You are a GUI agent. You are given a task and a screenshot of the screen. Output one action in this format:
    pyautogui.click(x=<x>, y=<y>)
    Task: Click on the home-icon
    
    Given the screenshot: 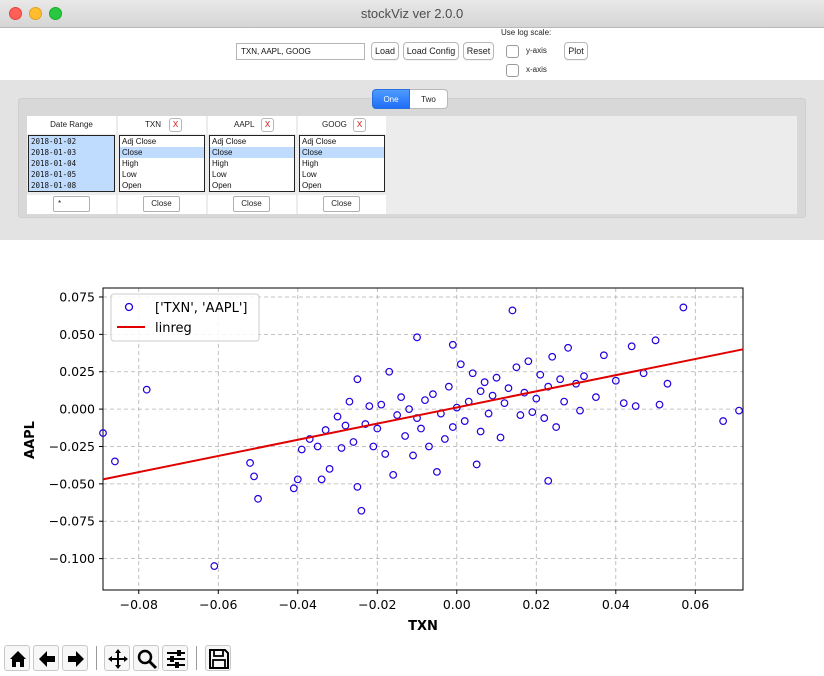 What is the action you would take?
    pyautogui.click(x=18, y=659)
    